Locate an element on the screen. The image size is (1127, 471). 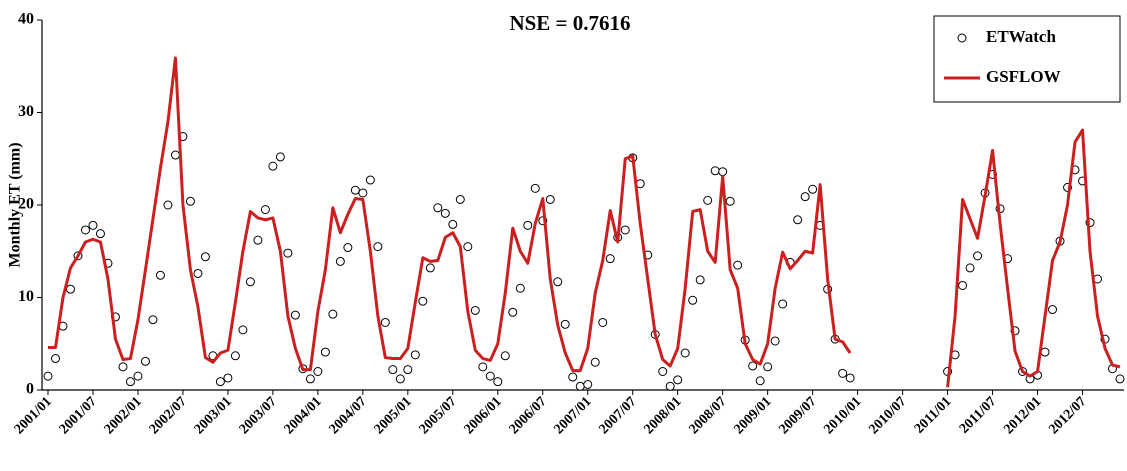
x-tick-label: 2011/01 is located at coordinates (933, 415).